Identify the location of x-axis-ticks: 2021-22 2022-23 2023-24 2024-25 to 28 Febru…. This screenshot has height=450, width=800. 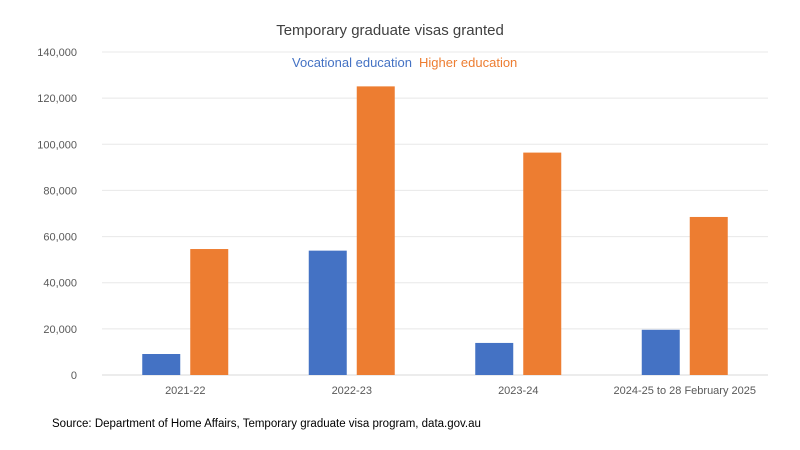
(460, 391).